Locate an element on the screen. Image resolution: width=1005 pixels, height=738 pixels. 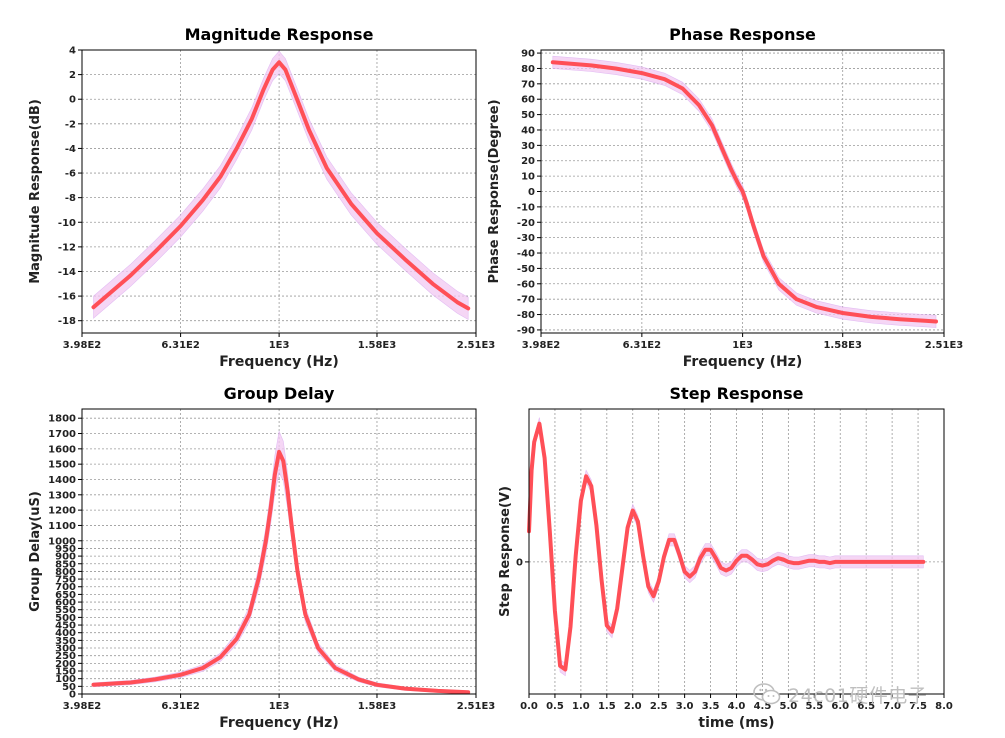
phase-y-tick-label: 90 is located at coordinates (528, 54).